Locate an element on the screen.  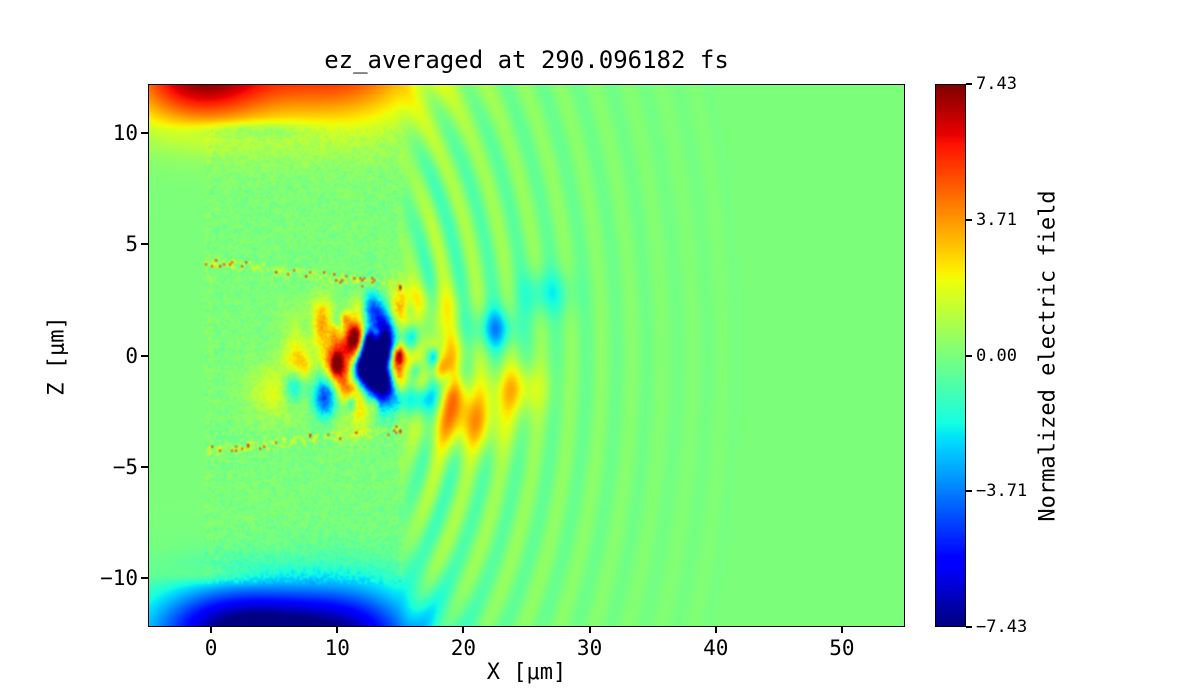
x-tick-label: 20 is located at coordinates (463, 648).